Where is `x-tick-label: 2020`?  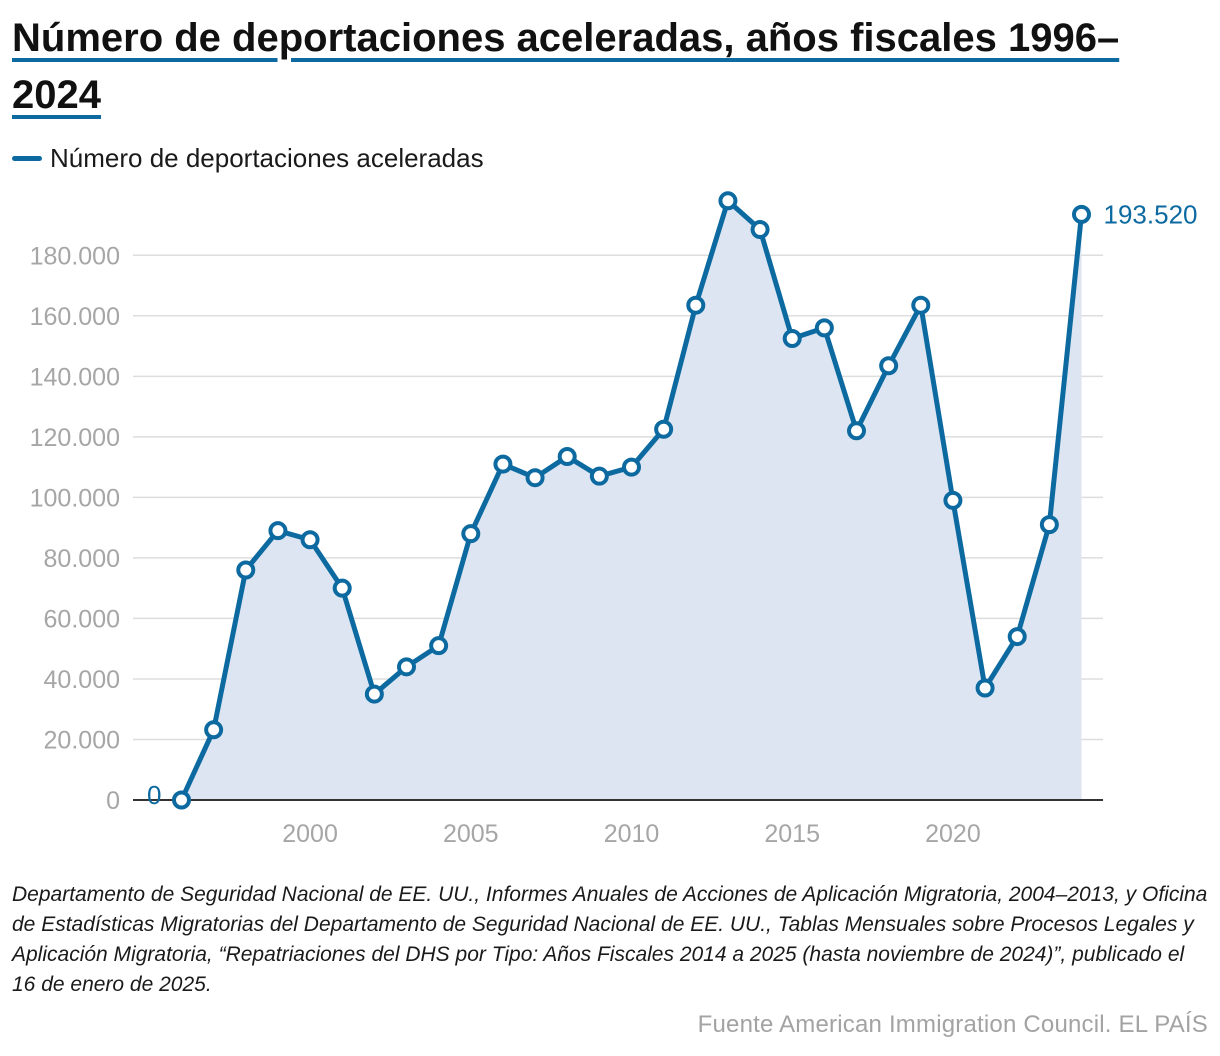 x-tick-label: 2020 is located at coordinates (953, 834).